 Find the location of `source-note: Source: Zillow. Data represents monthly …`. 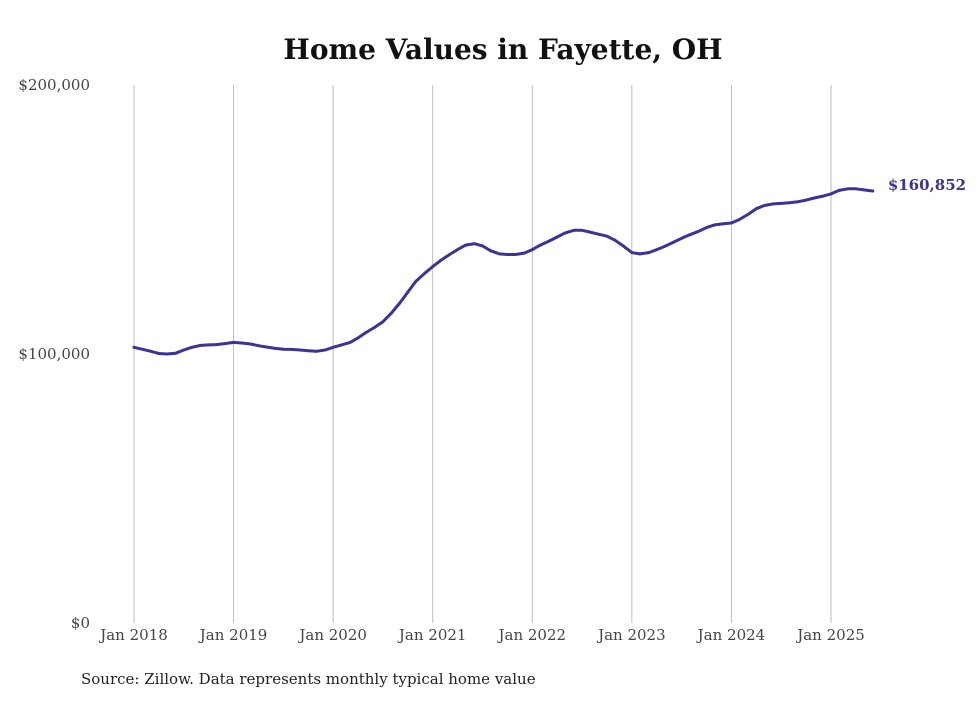

source-note: Source: Zillow. Data represents monthly … is located at coordinates (308, 679).